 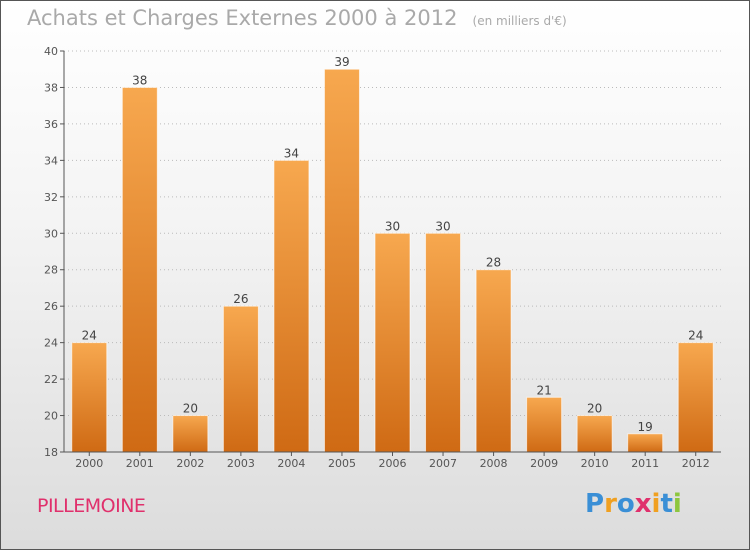 What do you see at coordinates (625, 504) in the screenshot?
I see `brand-letter: o` at bounding box center [625, 504].